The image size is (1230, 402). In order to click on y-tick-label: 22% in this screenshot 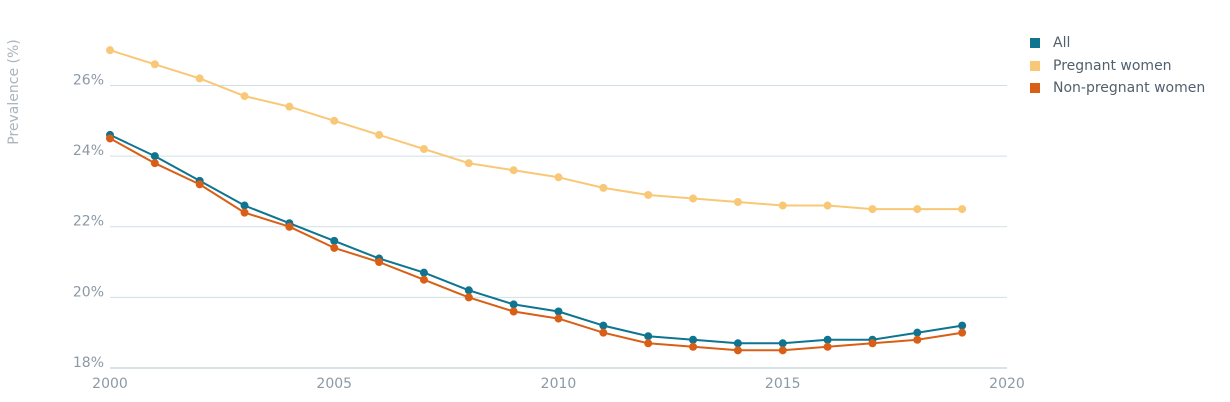, I will do `click(88, 222)`.